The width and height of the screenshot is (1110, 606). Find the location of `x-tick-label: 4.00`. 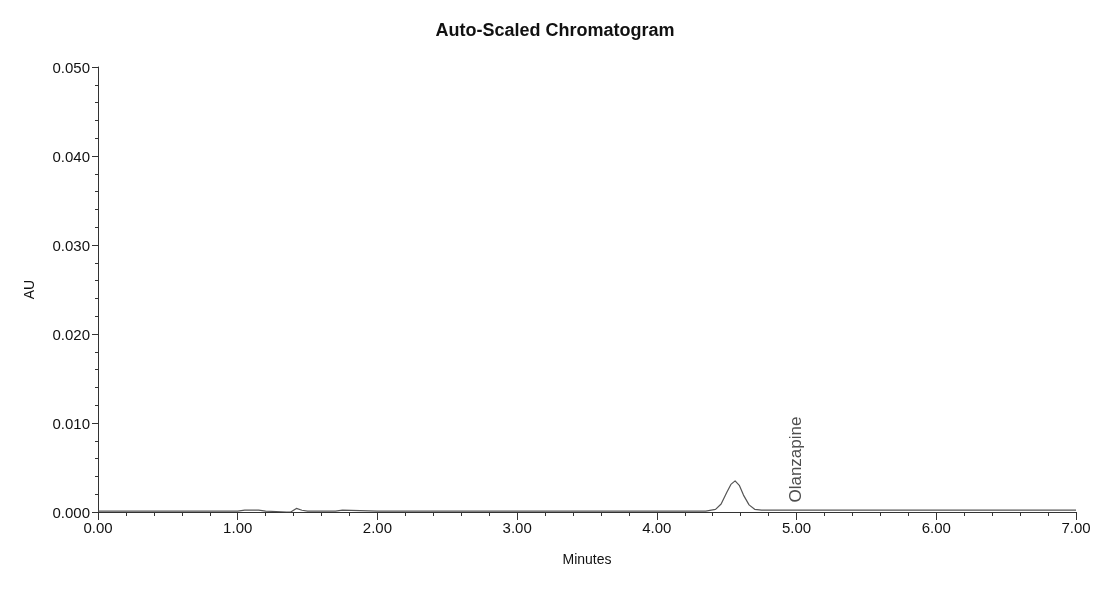

x-tick-label: 4.00 is located at coordinates (657, 527).